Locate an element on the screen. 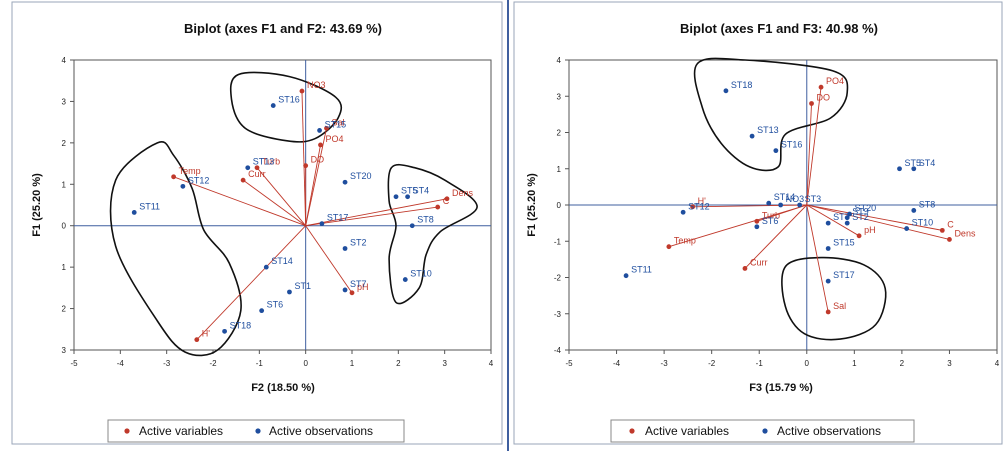 The image size is (1008, 451). point-label: Temp is located at coordinates (190, 171).